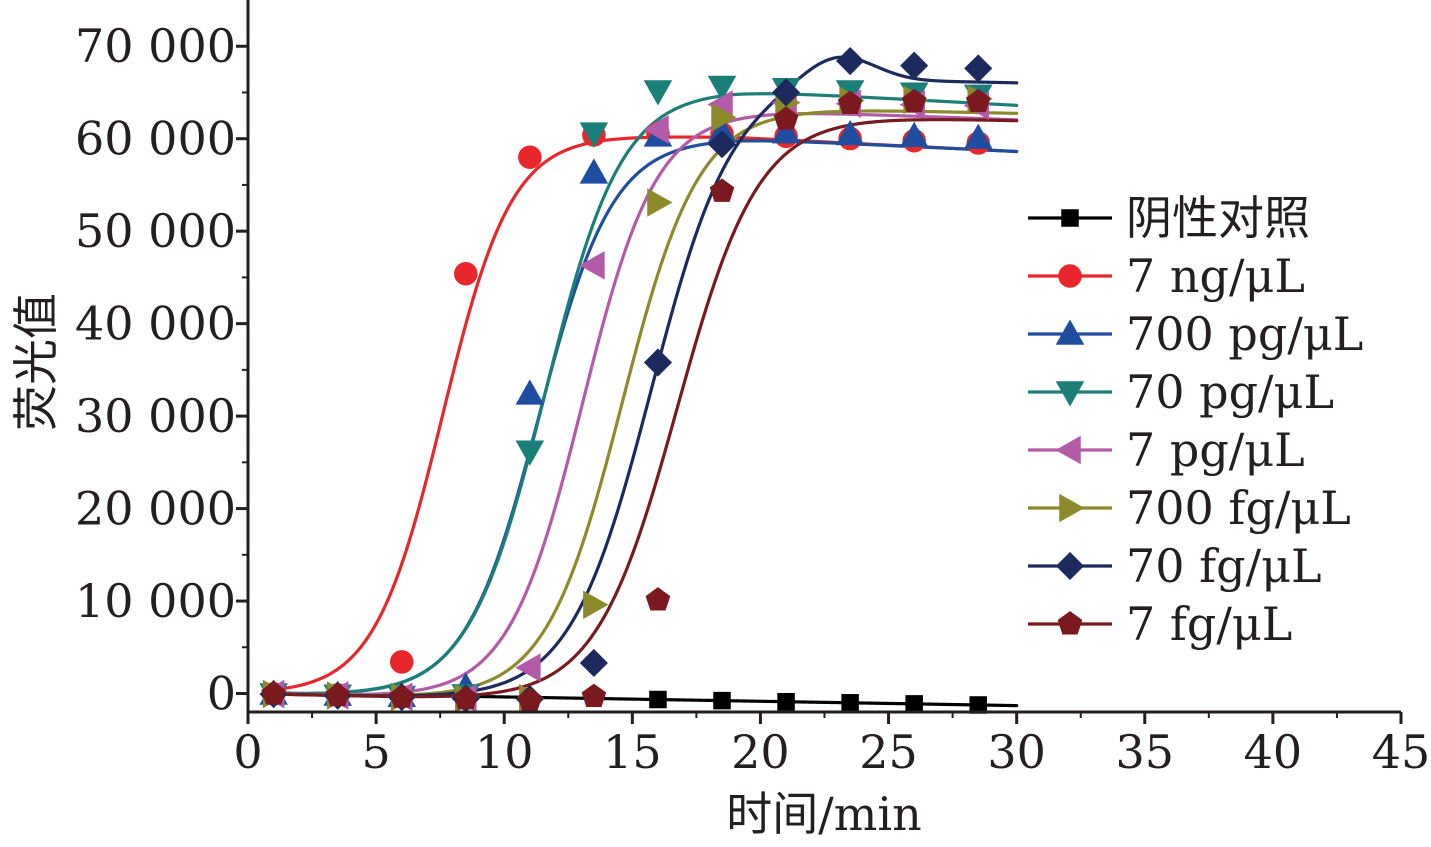 The height and width of the screenshot is (847, 1431). Describe the element at coordinates (760, 752) in the screenshot. I see `x-tick-label: 20` at that location.